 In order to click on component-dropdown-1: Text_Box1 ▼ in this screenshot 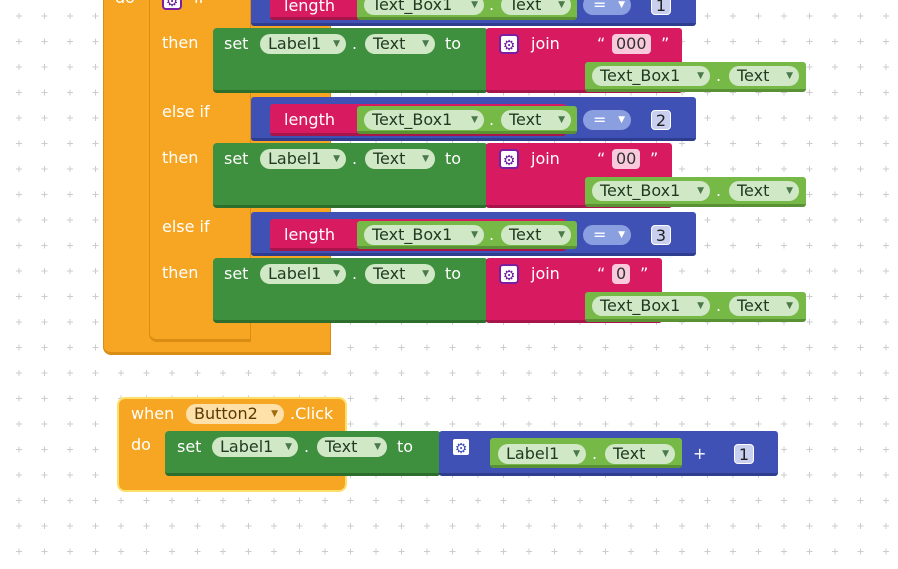, I will do `click(424, 120)`.